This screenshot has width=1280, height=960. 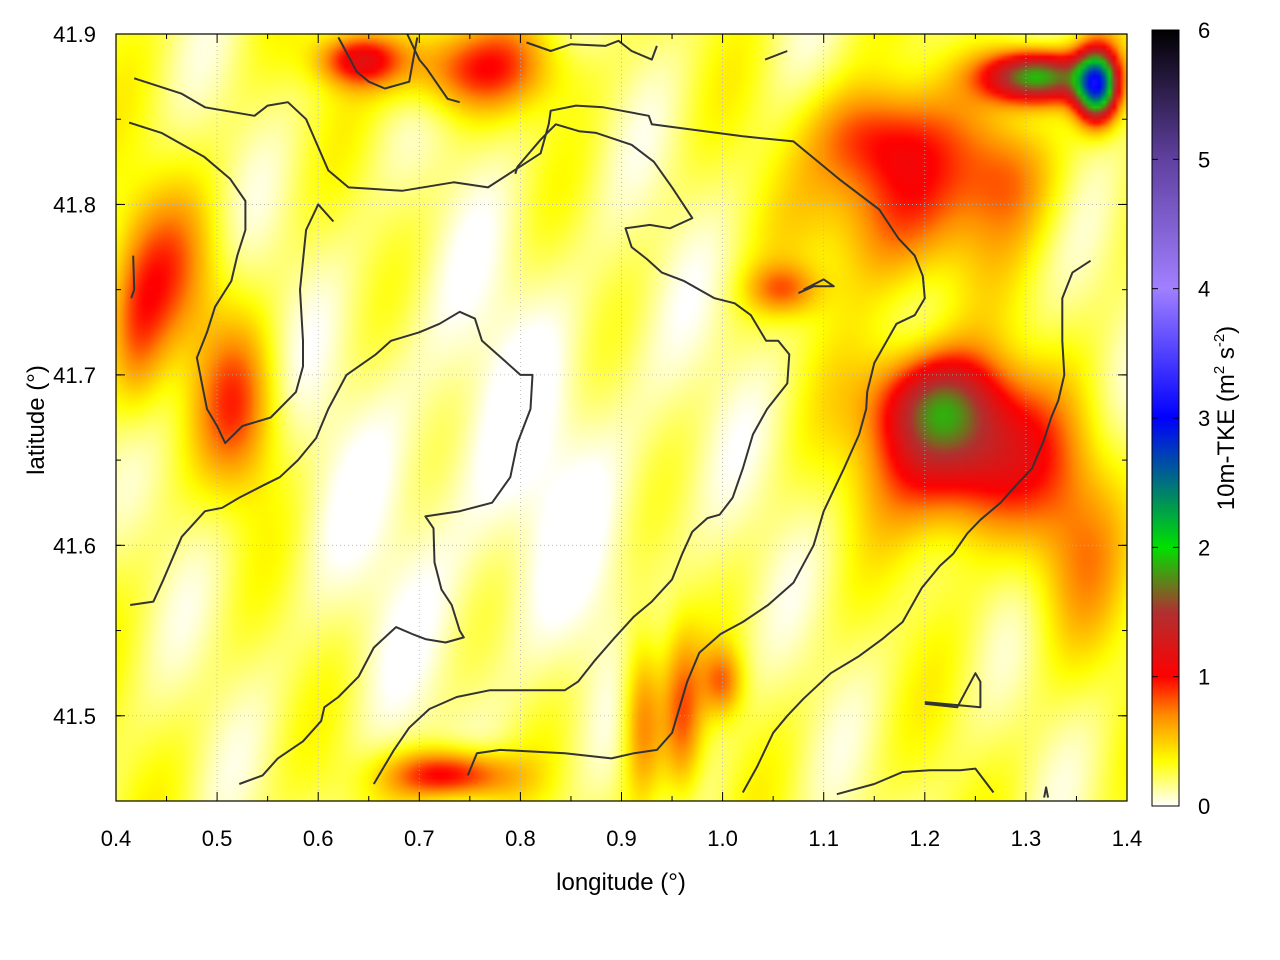 What do you see at coordinates (217, 838) in the screenshot?
I see `x-tick-label: 0.5` at bounding box center [217, 838].